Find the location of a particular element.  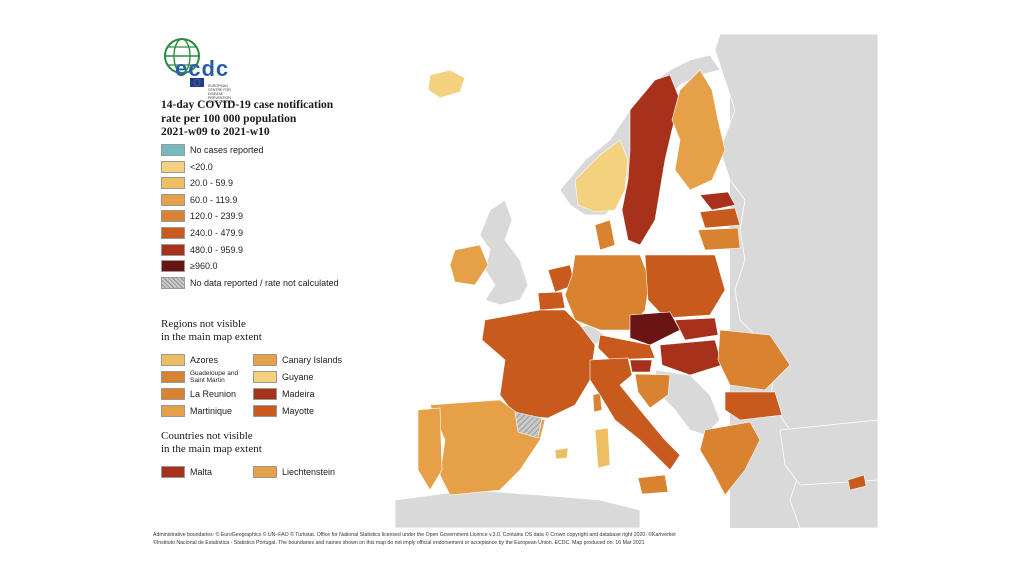

region-label: Canary Islands is located at coordinates (312, 360).